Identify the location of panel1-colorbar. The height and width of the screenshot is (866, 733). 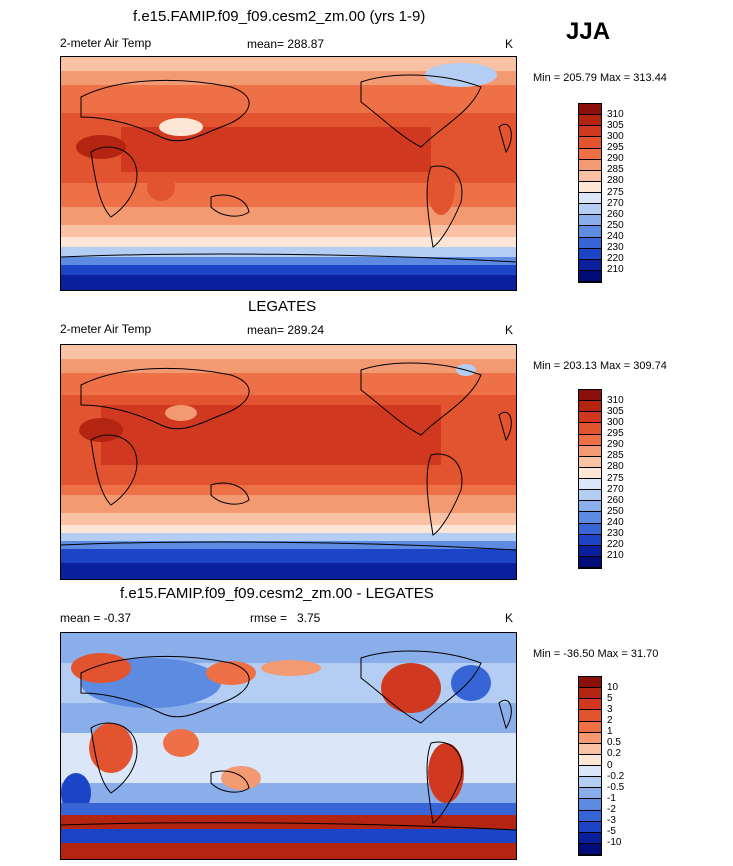
(590, 193).